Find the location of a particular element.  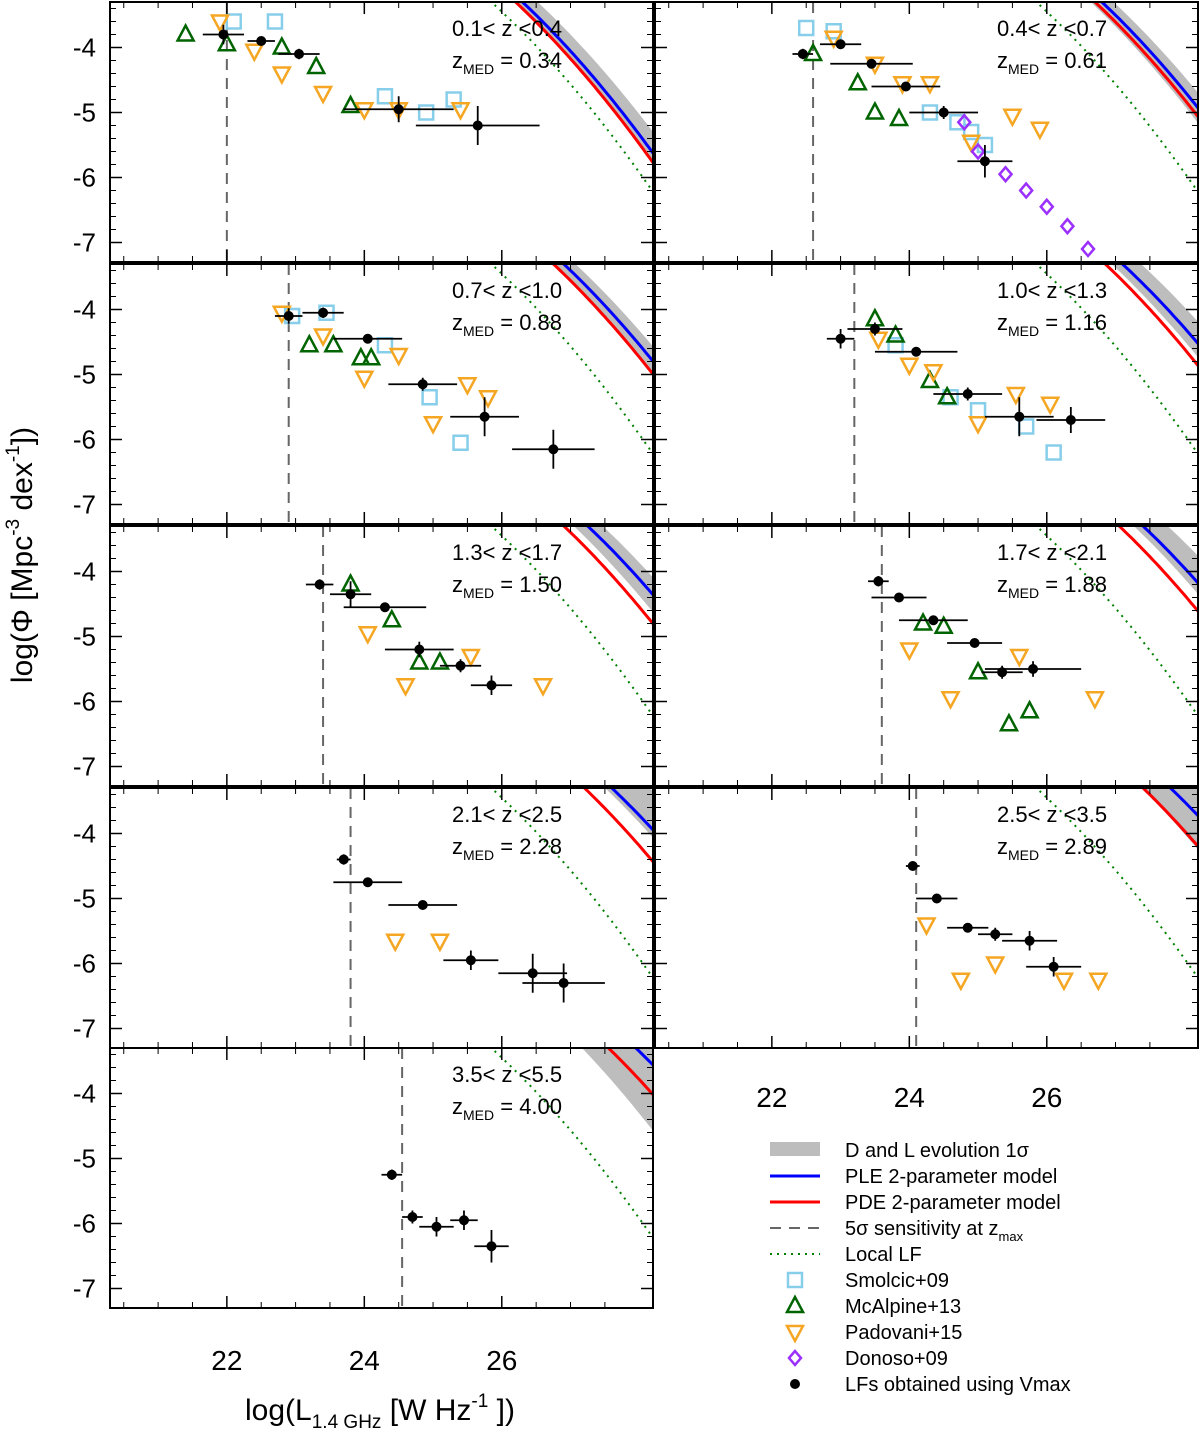

panel-6: 1.7< z <2.1 zMED = 1.88 is located at coordinates (926, 656).